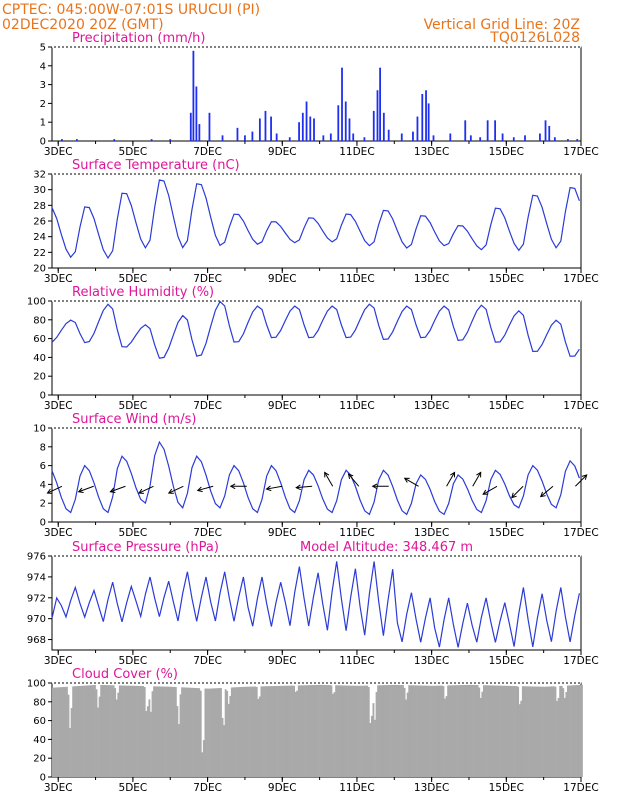  I want to click on cloud-xtick-label: 13DEC, so click(431, 788).